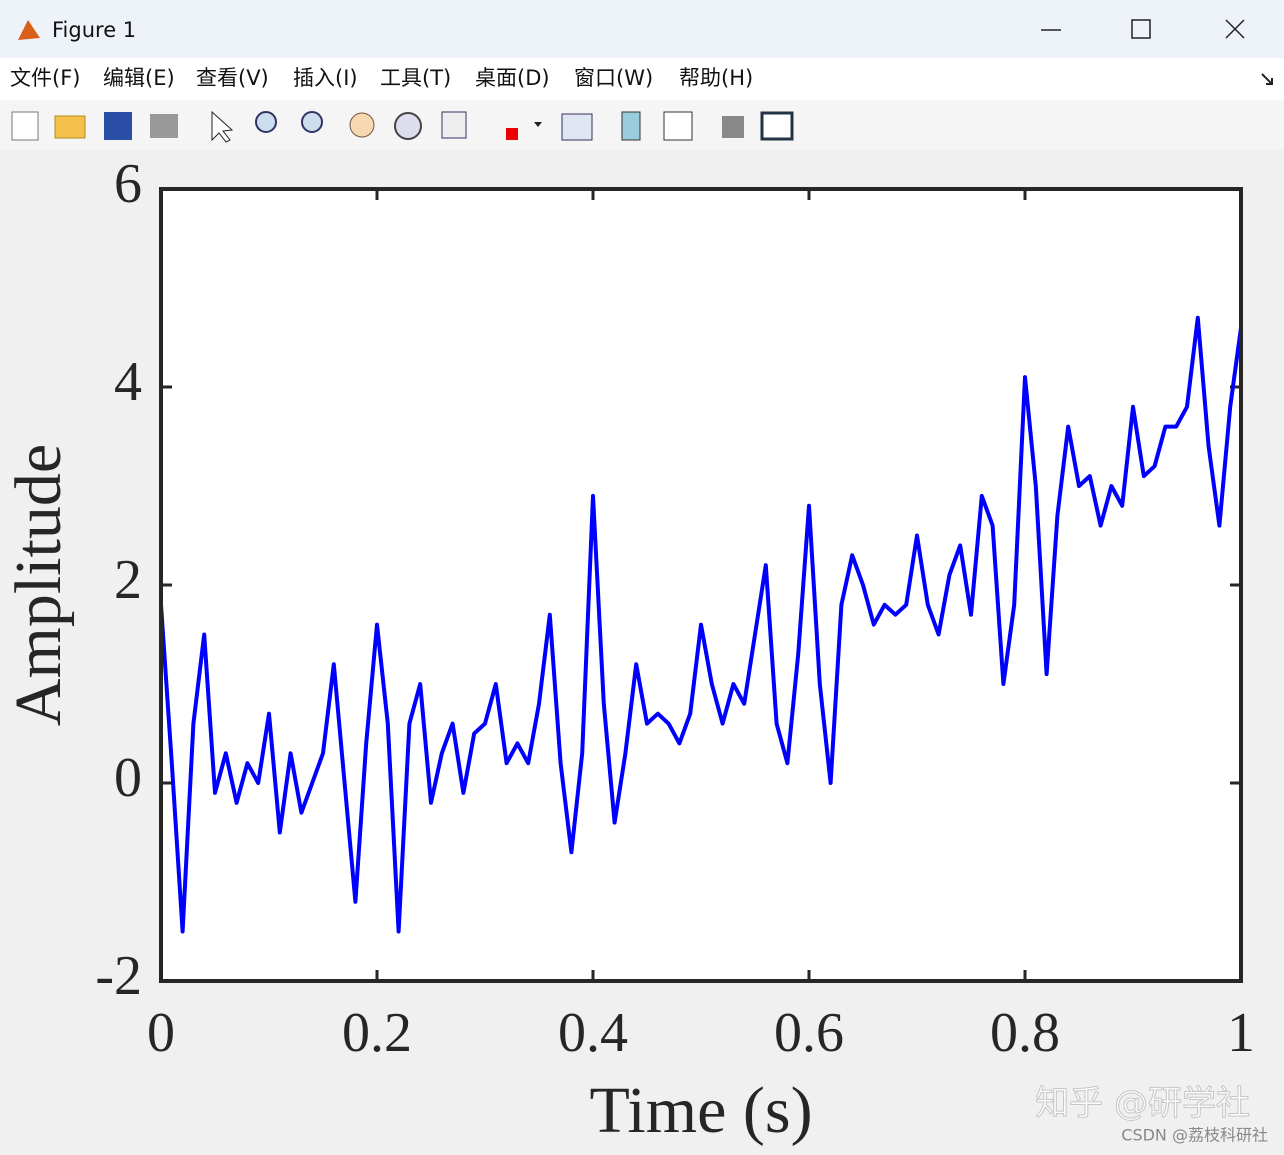 Image resolution: width=1284 pixels, height=1155 pixels. Describe the element at coordinates (631, 126) in the screenshot. I see `colorbar-icon` at that location.